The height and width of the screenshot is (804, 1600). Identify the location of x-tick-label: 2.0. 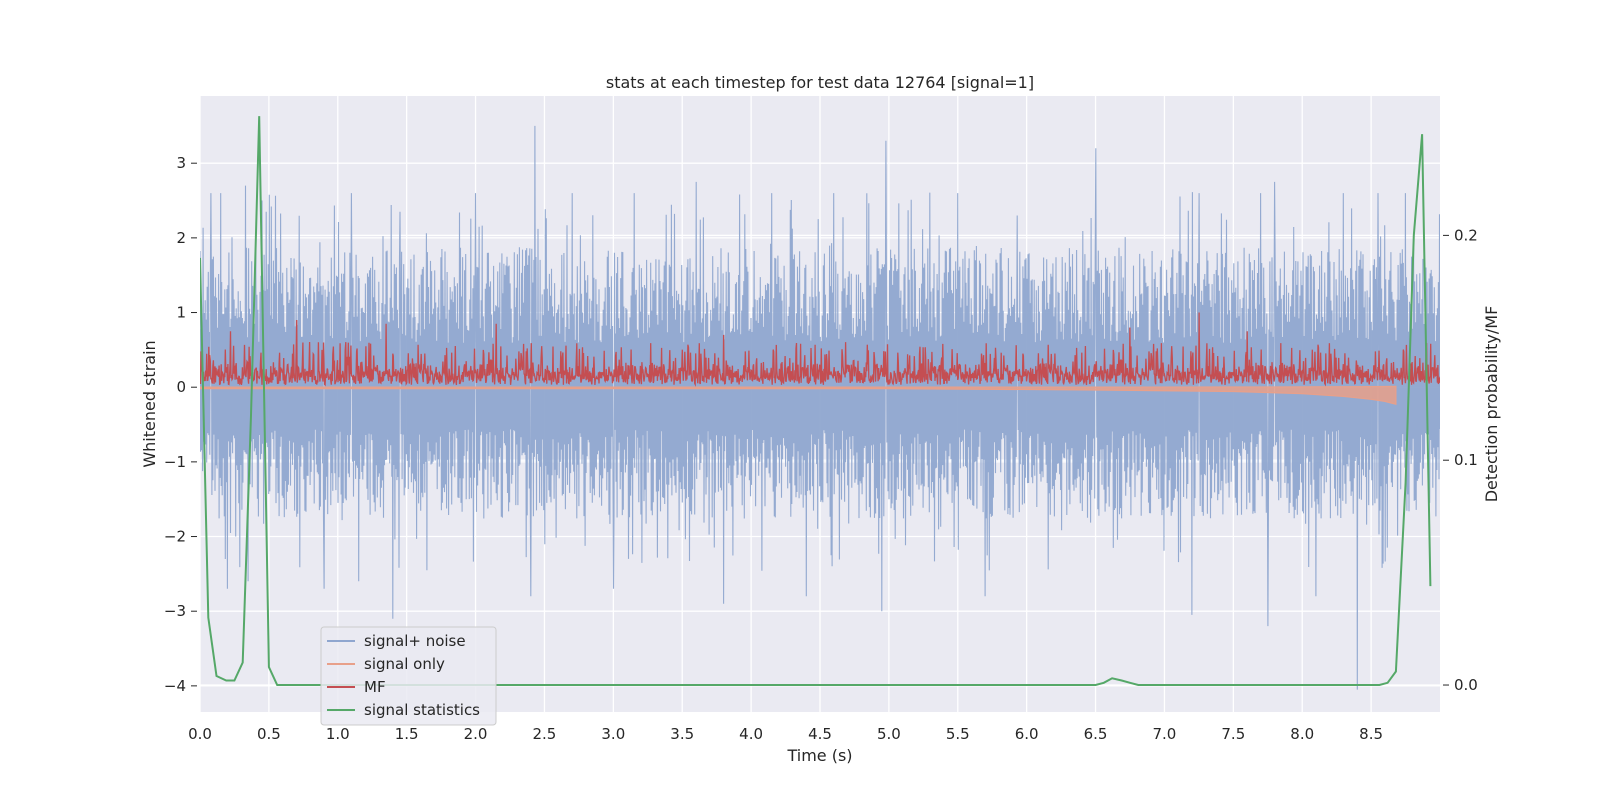
(476, 734).